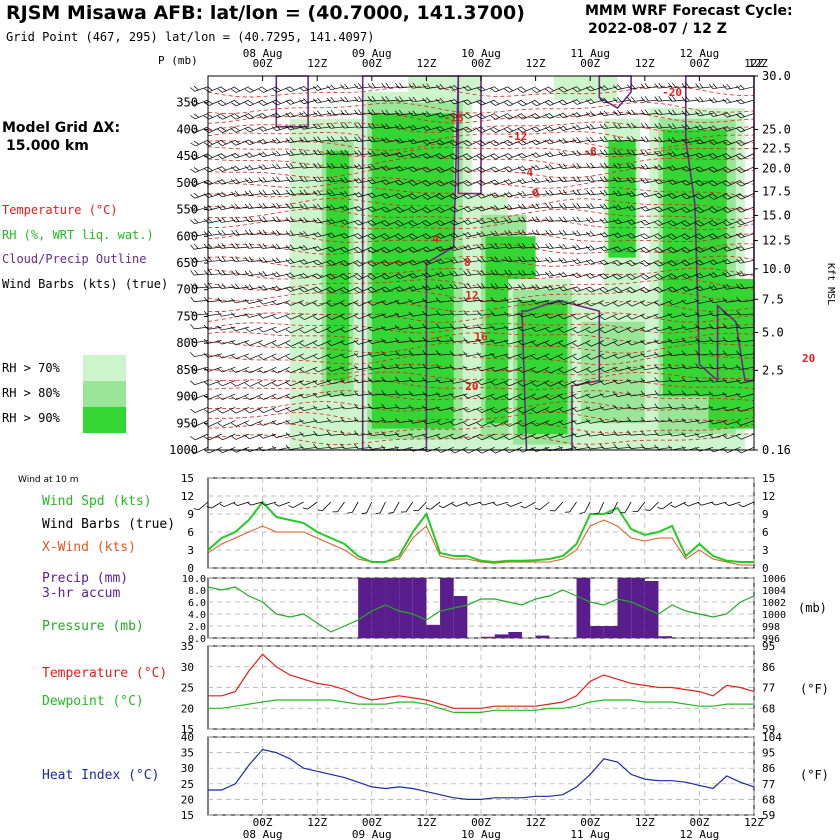 Image resolution: width=840 pixels, height=840 pixels. Describe the element at coordinates (776, 149) in the screenshot. I see `kft-tick-label: 22.5` at that location.